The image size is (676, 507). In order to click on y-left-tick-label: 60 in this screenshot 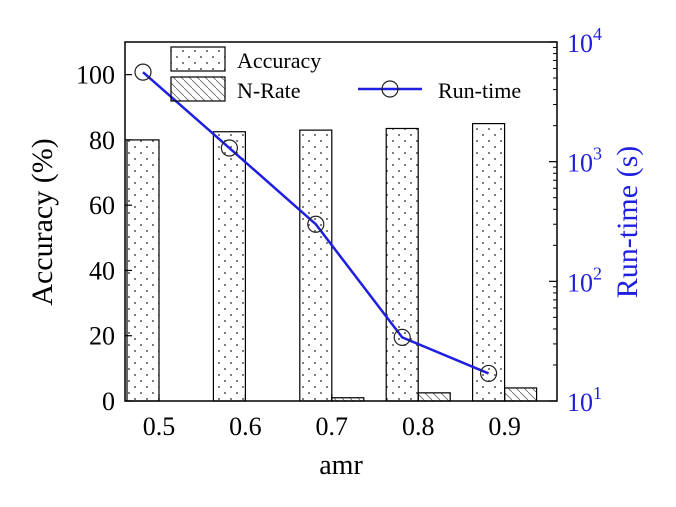, I will do `click(102, 205)`.